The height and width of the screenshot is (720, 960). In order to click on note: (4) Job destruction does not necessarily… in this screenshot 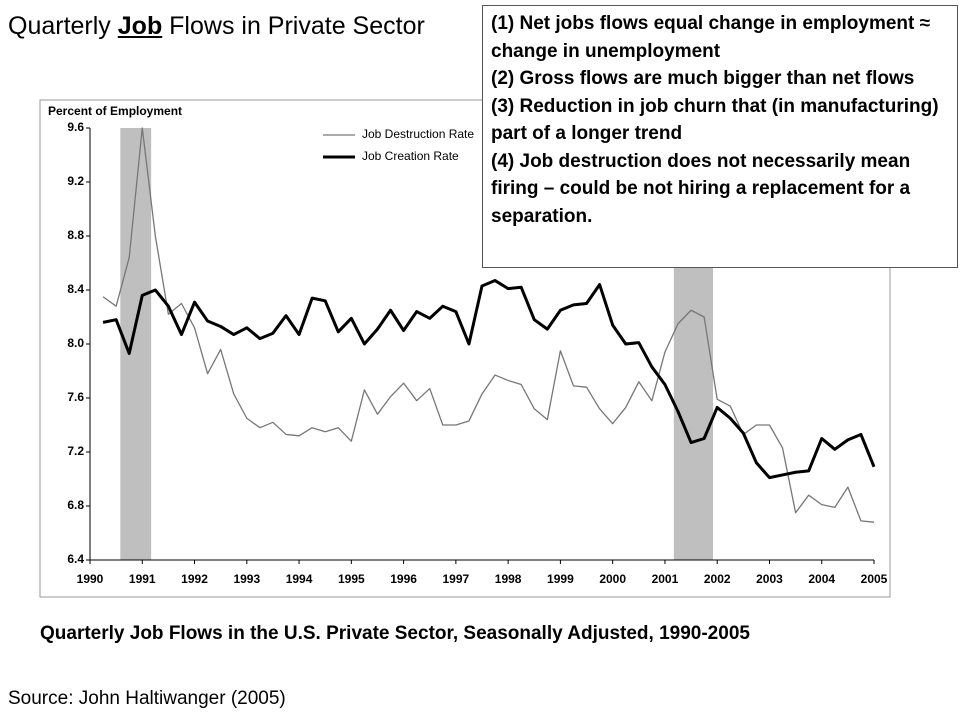, I will do `click(701, 188)`.